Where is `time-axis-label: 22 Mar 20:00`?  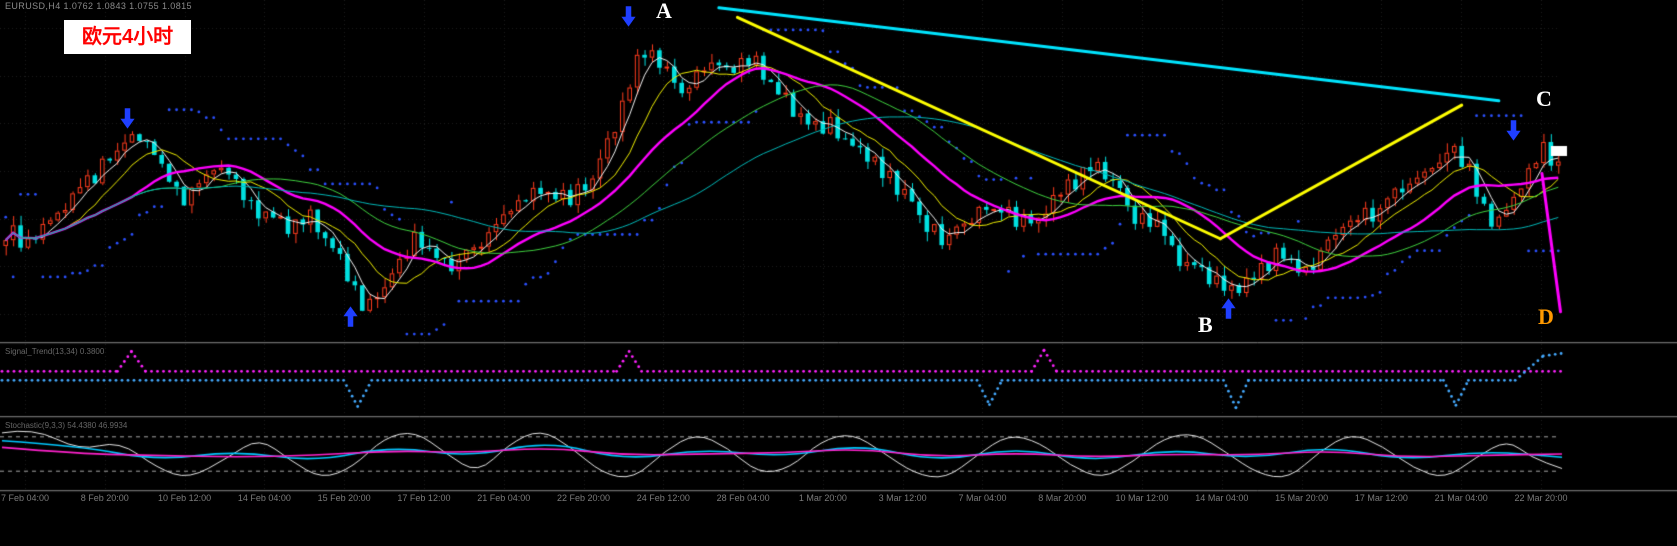 time-axis-label: 22 Mar 20:00 is located at coordinates (1541, 498).